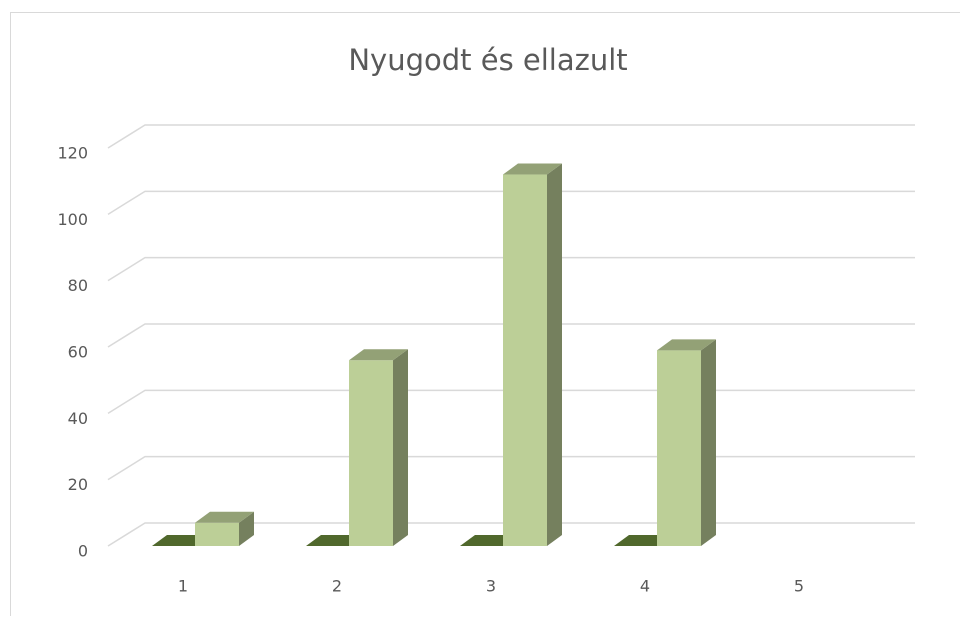 The width and height of the screenshot is (960, 620). Describe the element at coordinates (78, 285) in the screenshot. I see `y-tick-label: 80` at that location.